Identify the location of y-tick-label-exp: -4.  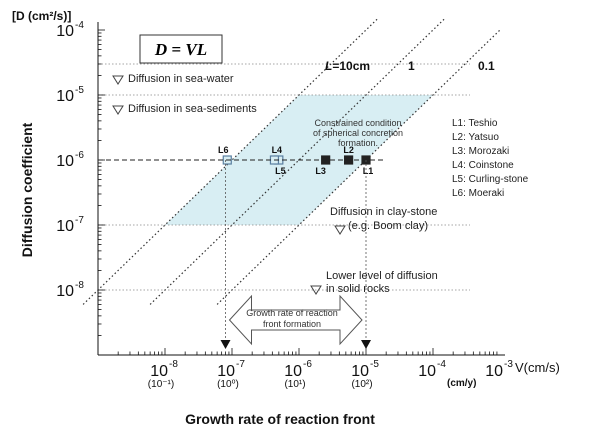
(79, 25).